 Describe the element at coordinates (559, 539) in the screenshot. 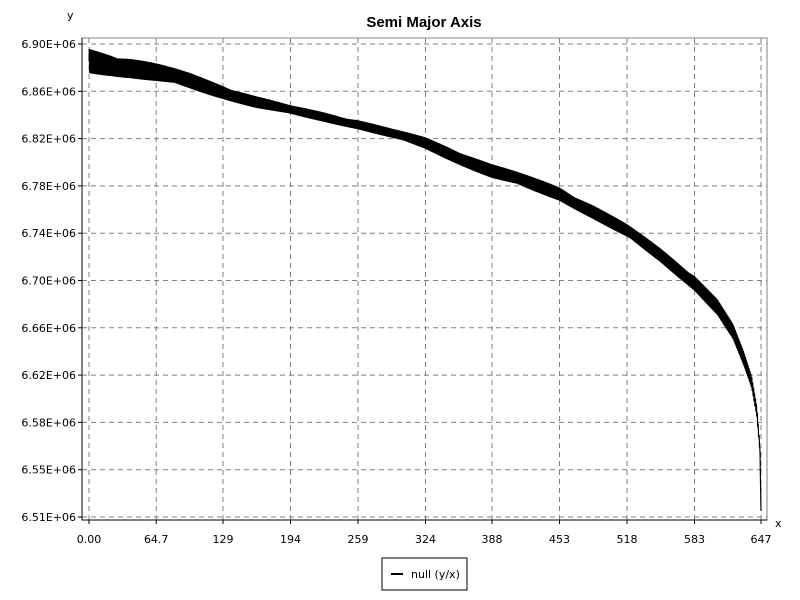

I see `x-tick-label-7: 453` at that location.